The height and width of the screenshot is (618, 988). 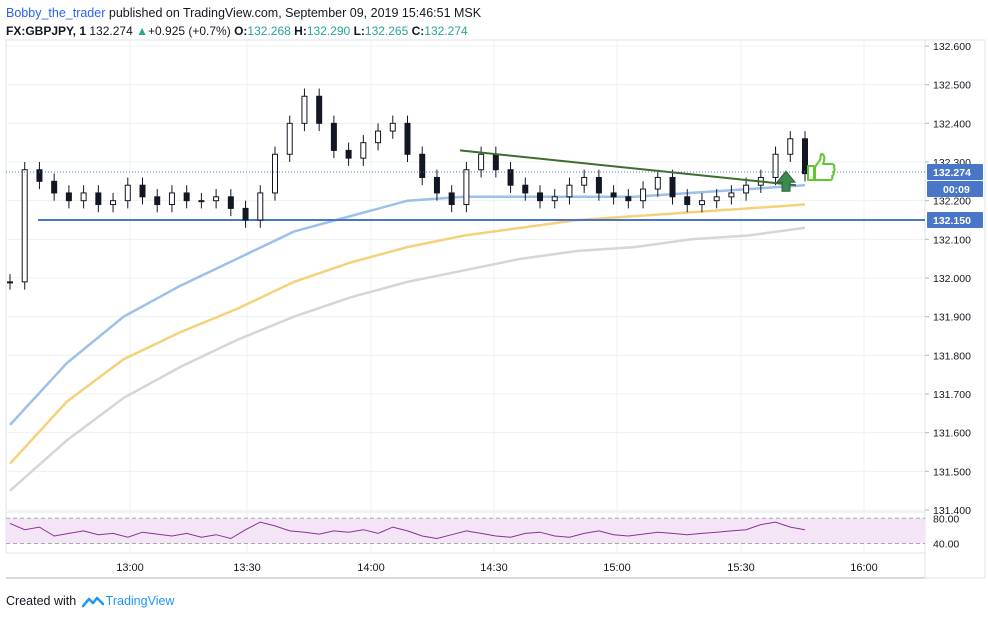 I want to click on trend-line, so click(x=628, y=168).